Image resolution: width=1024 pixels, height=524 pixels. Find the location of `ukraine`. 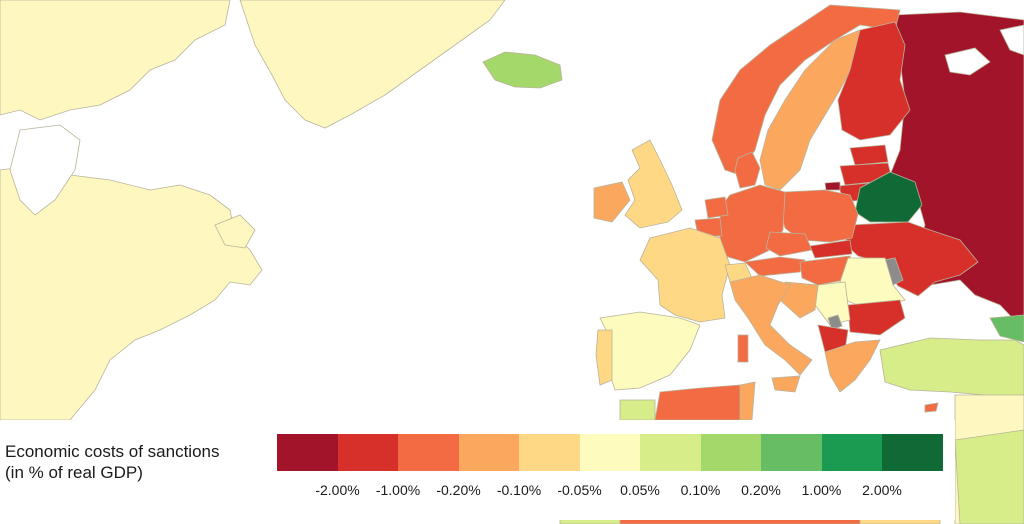

ukraine is located at coordinates (911, 259).